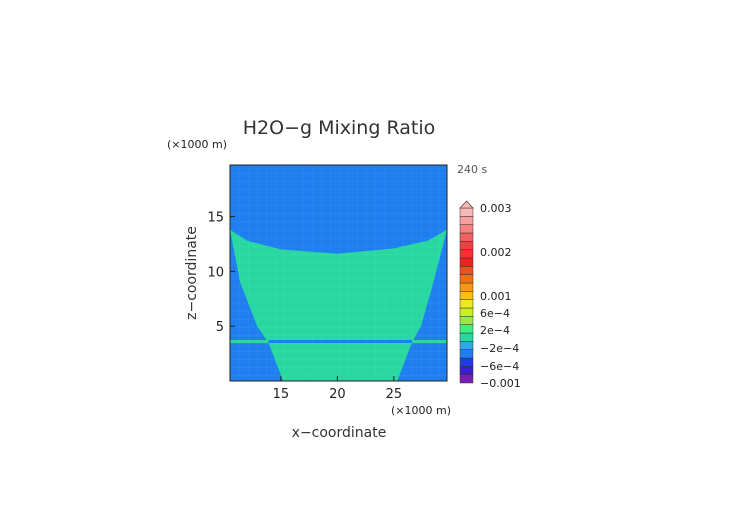  I want to click on y-tick-label: 10, so click(215, 272).